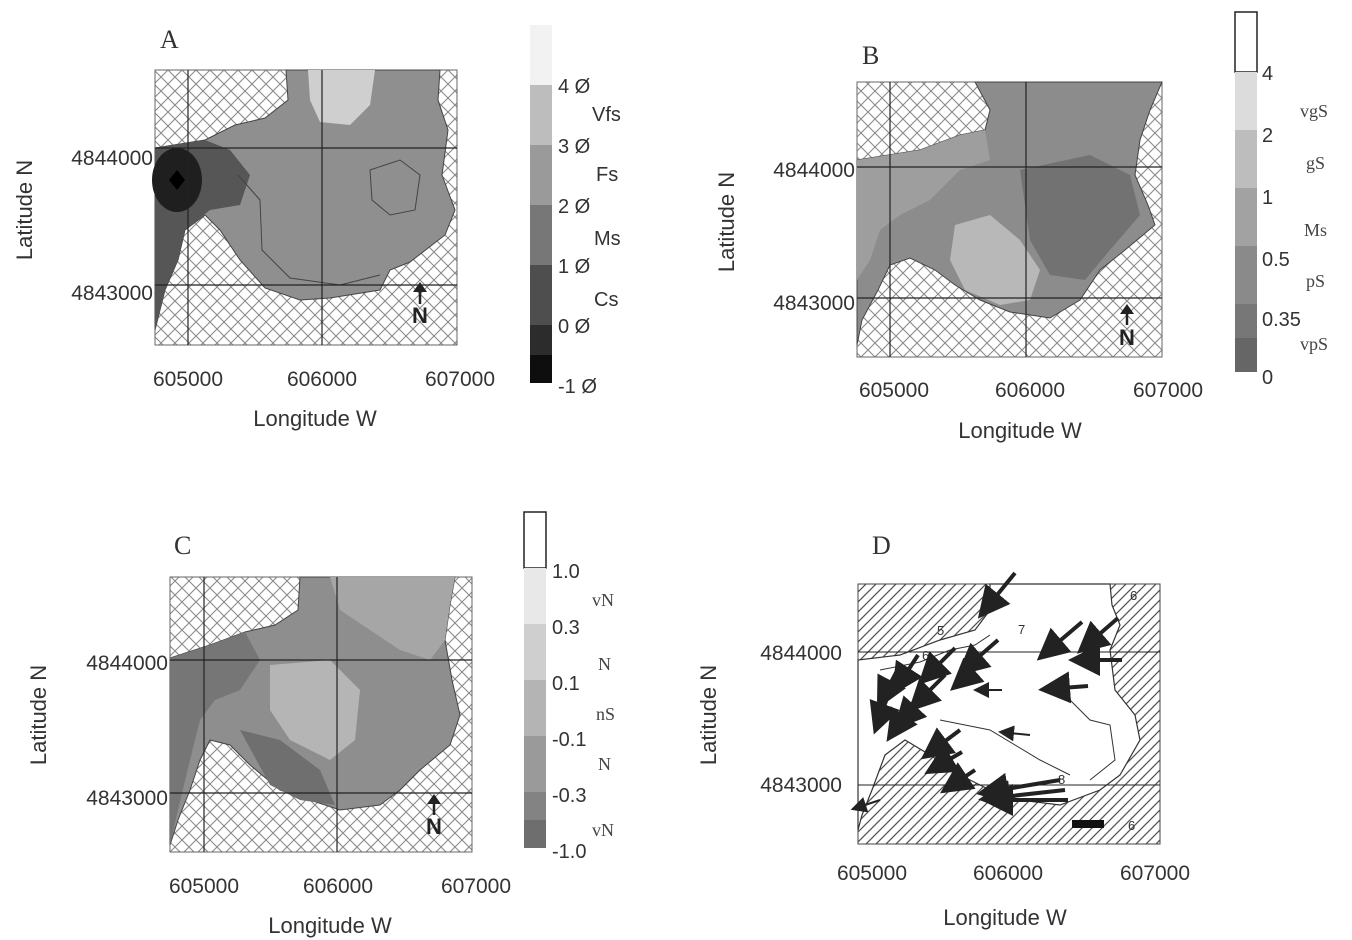  What do you see at coordinates (995, 260) in the screenshot?
I see `panel-b-good-sorting-zone` at bounding box center [995, 260].